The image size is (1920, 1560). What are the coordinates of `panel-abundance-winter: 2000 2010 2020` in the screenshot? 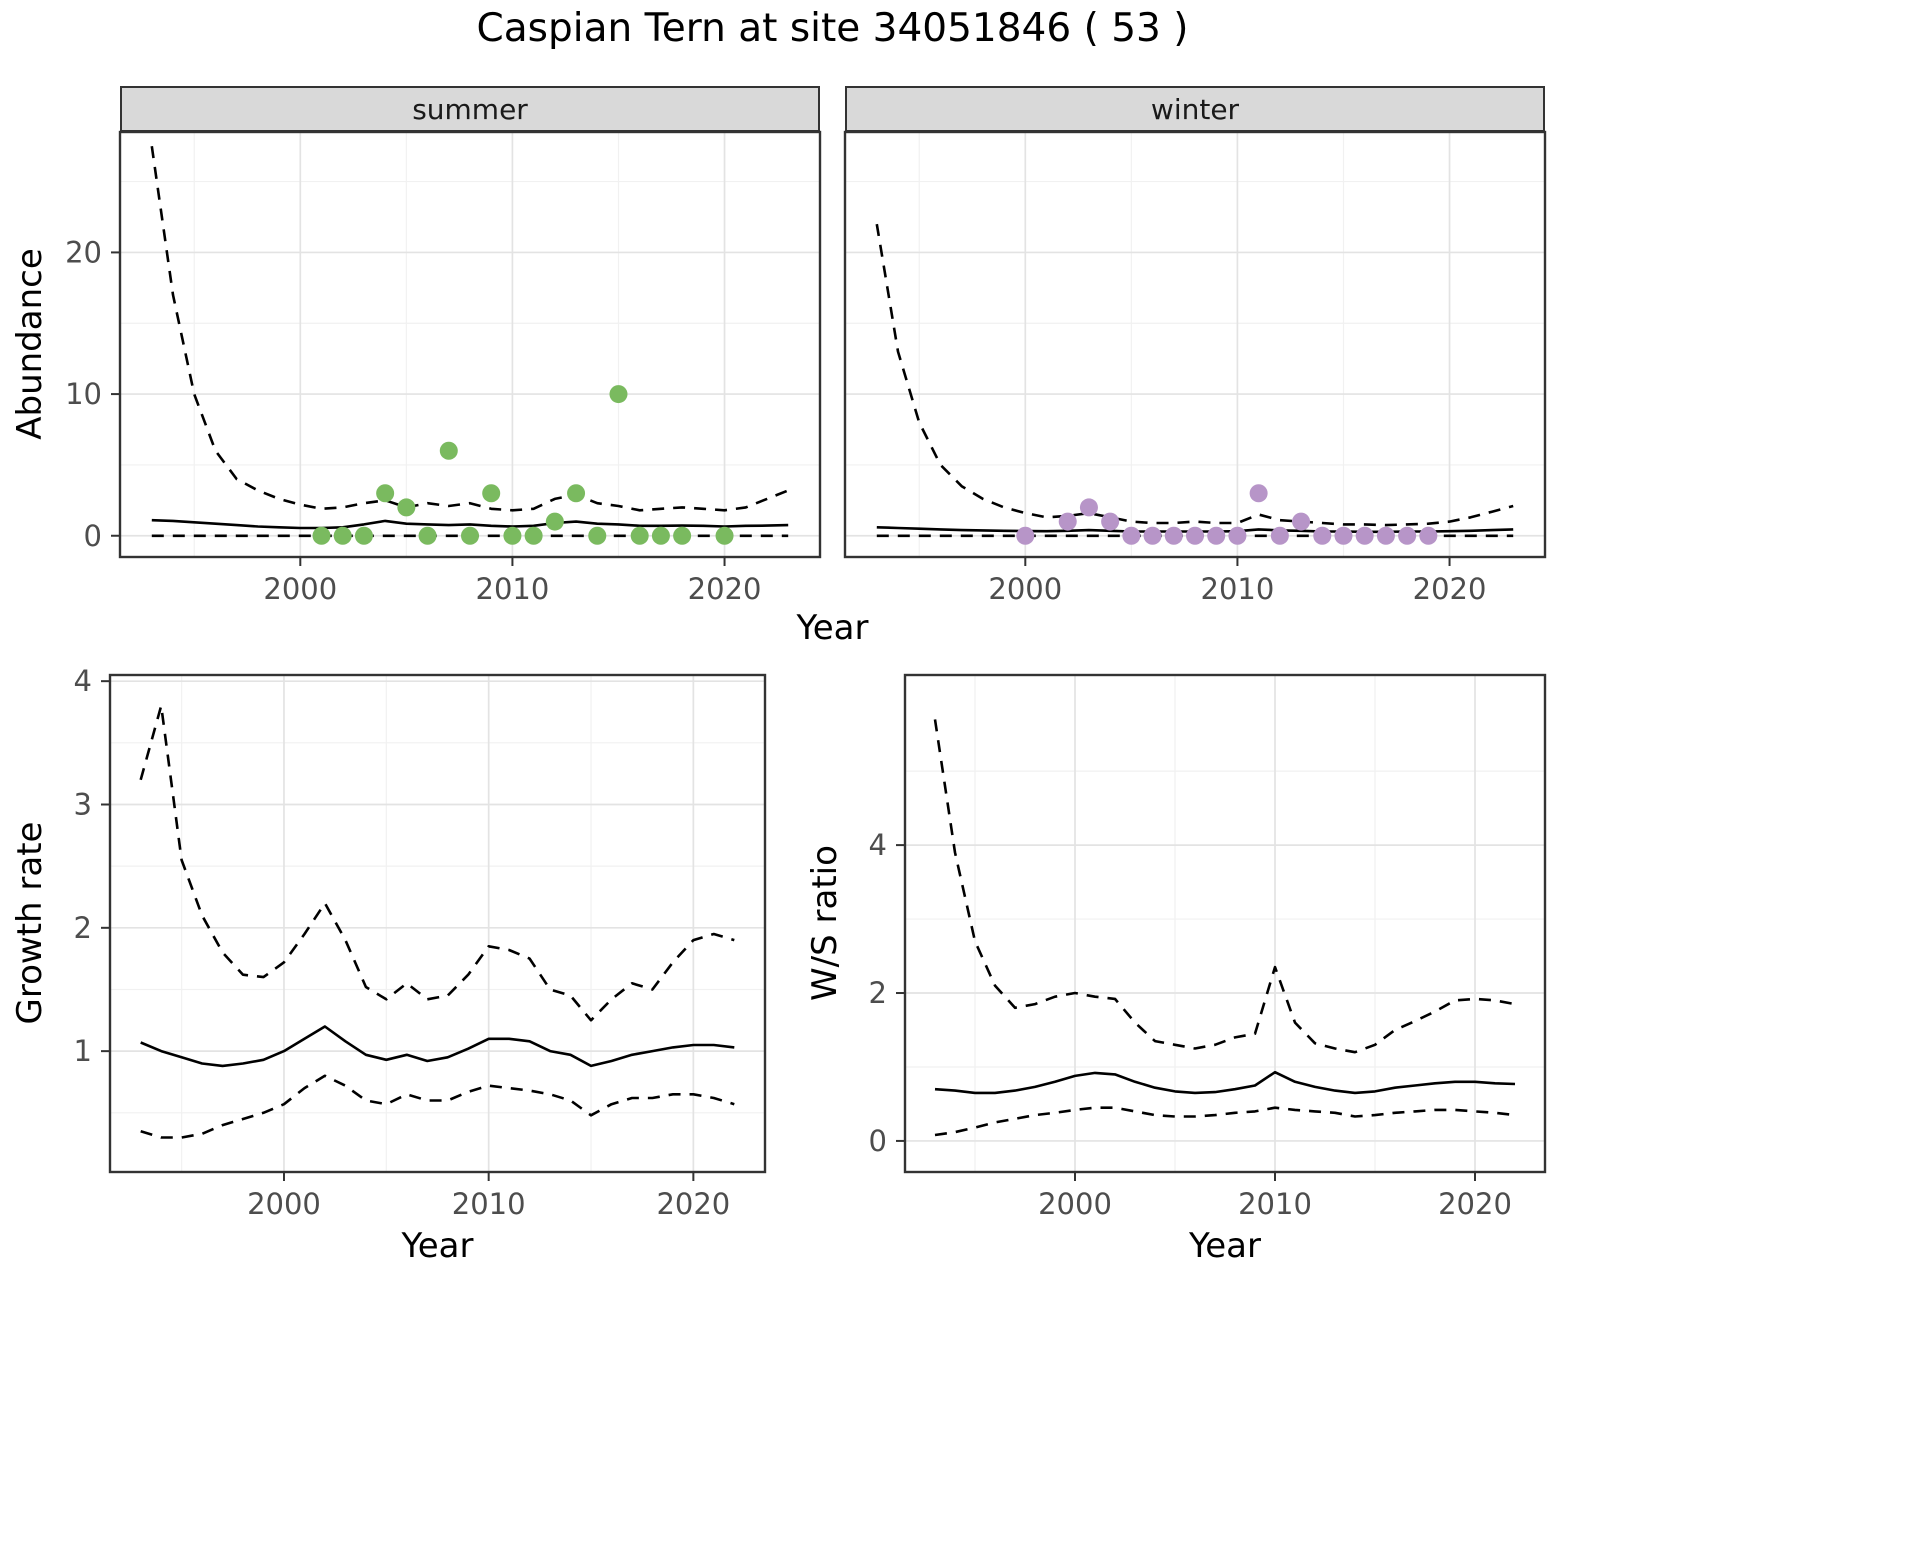 It's located at (1195, 368).